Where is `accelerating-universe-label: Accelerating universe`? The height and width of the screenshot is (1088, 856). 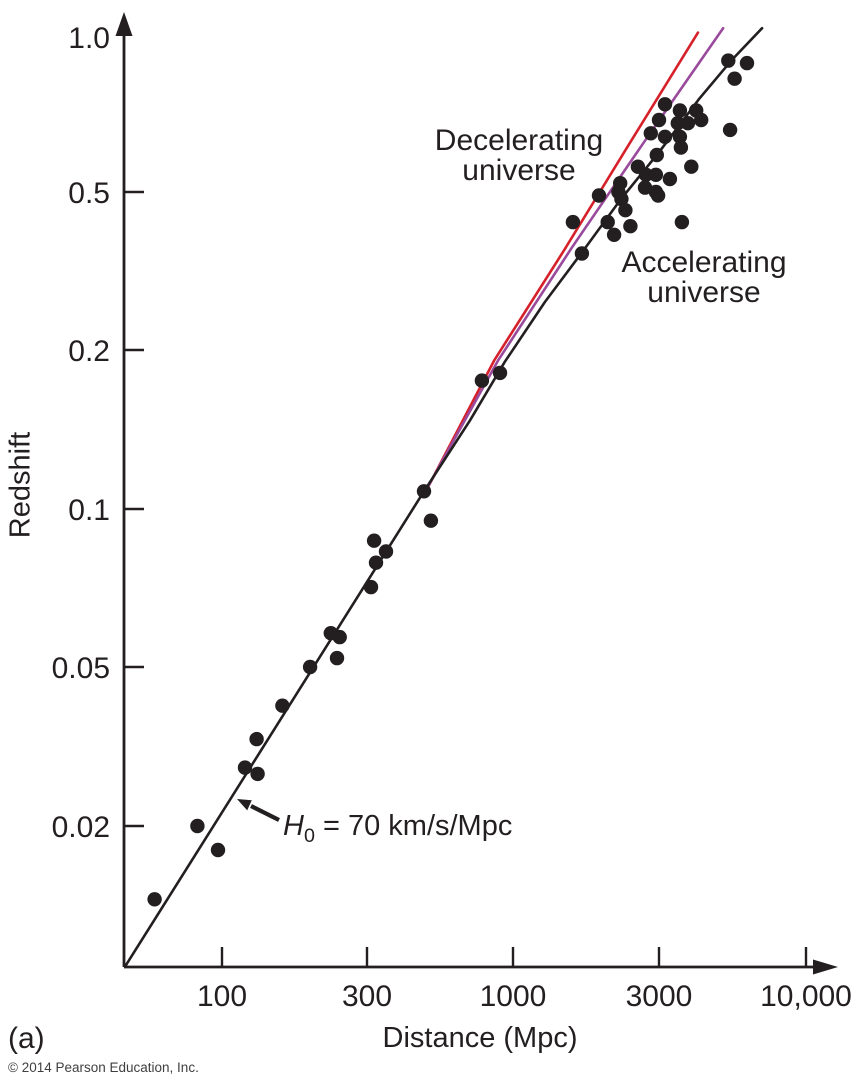
accelerating-universe-label: Accelerating universe is located at coordinates (703, 278).